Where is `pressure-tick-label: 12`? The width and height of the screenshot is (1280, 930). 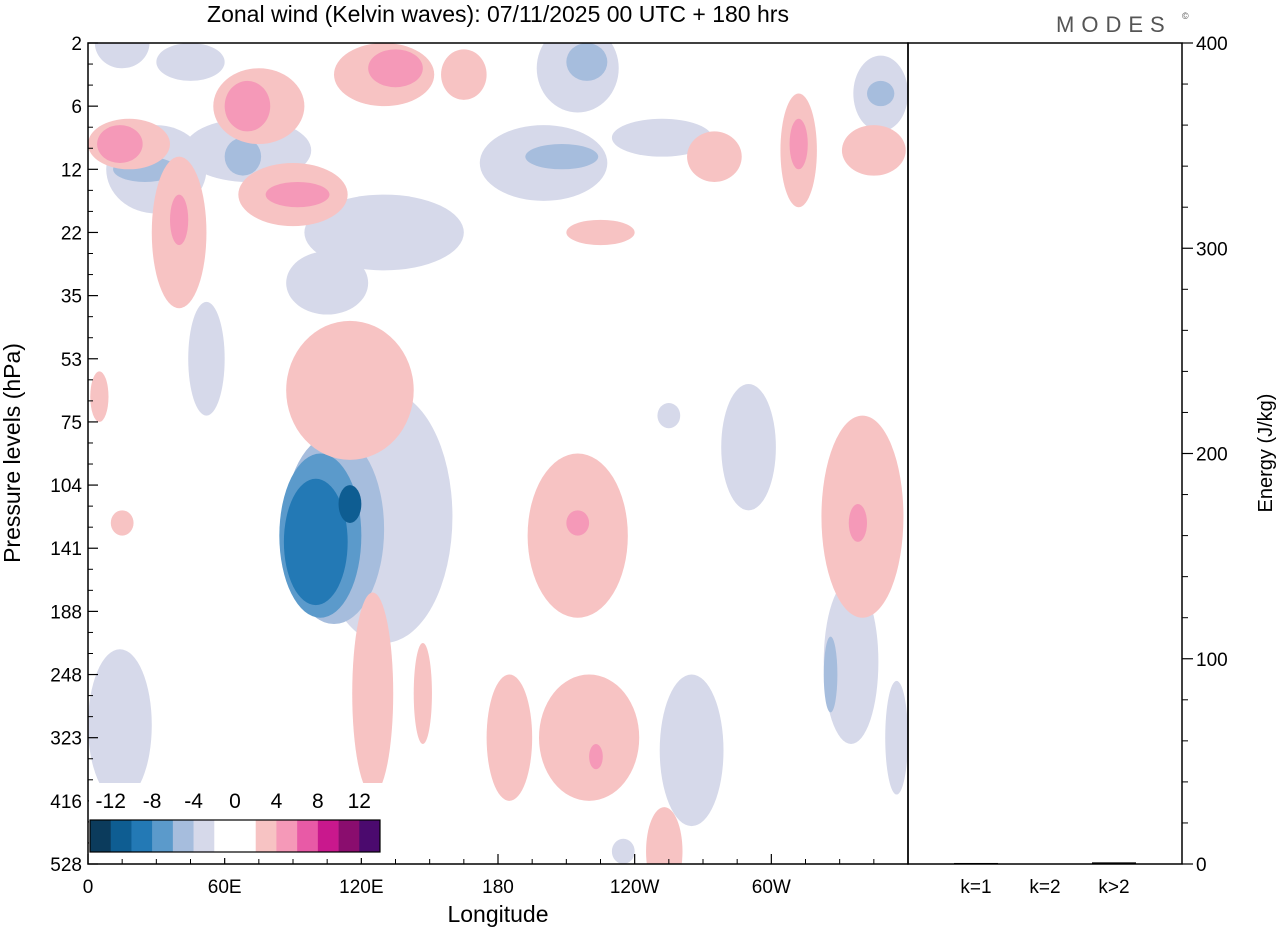
pressure-tick-label: 12 is located at coordinates (71, 170).